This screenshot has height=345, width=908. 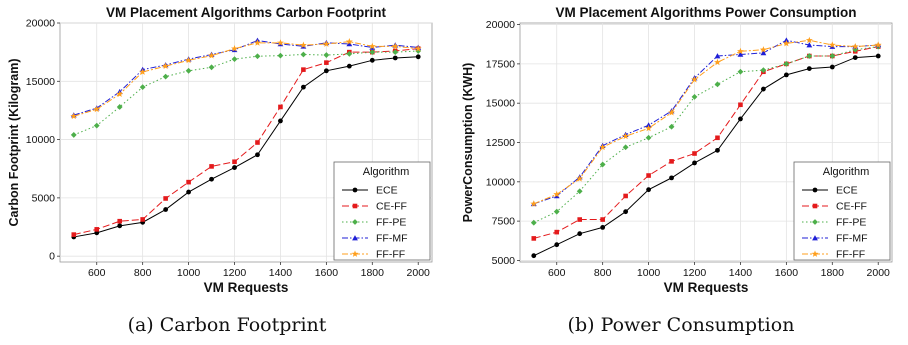 What do you see at coordinates (557, 273) in the screenshot?
I see `x-tick-label: 600` at bounding box center [557, 273].